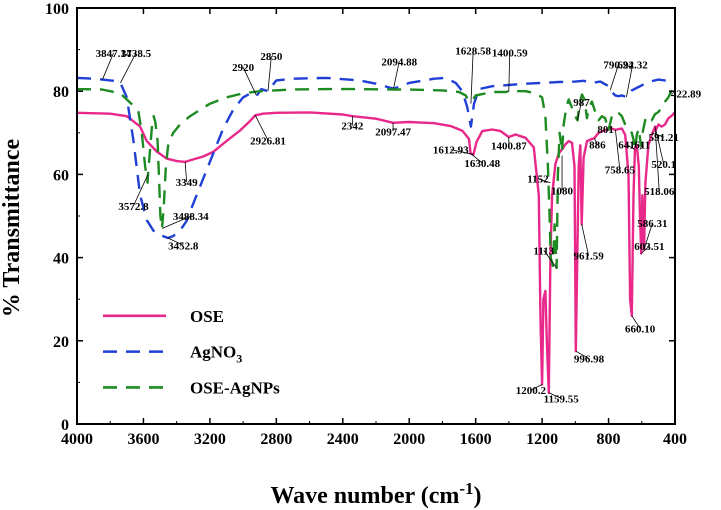  I want to click on annotation-label: 3738.5, so click(136, 54).